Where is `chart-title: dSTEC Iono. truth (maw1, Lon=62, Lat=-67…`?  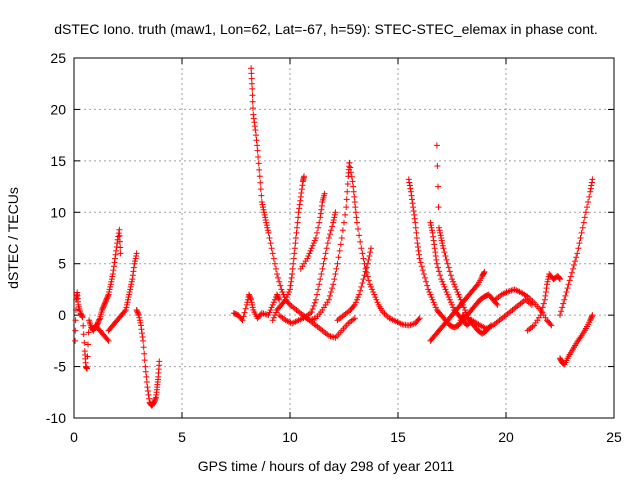 chart-title: dSTEC Iono. truth (maw1, Lon=62, Lat=-67… is located at coordinates (326, 29).